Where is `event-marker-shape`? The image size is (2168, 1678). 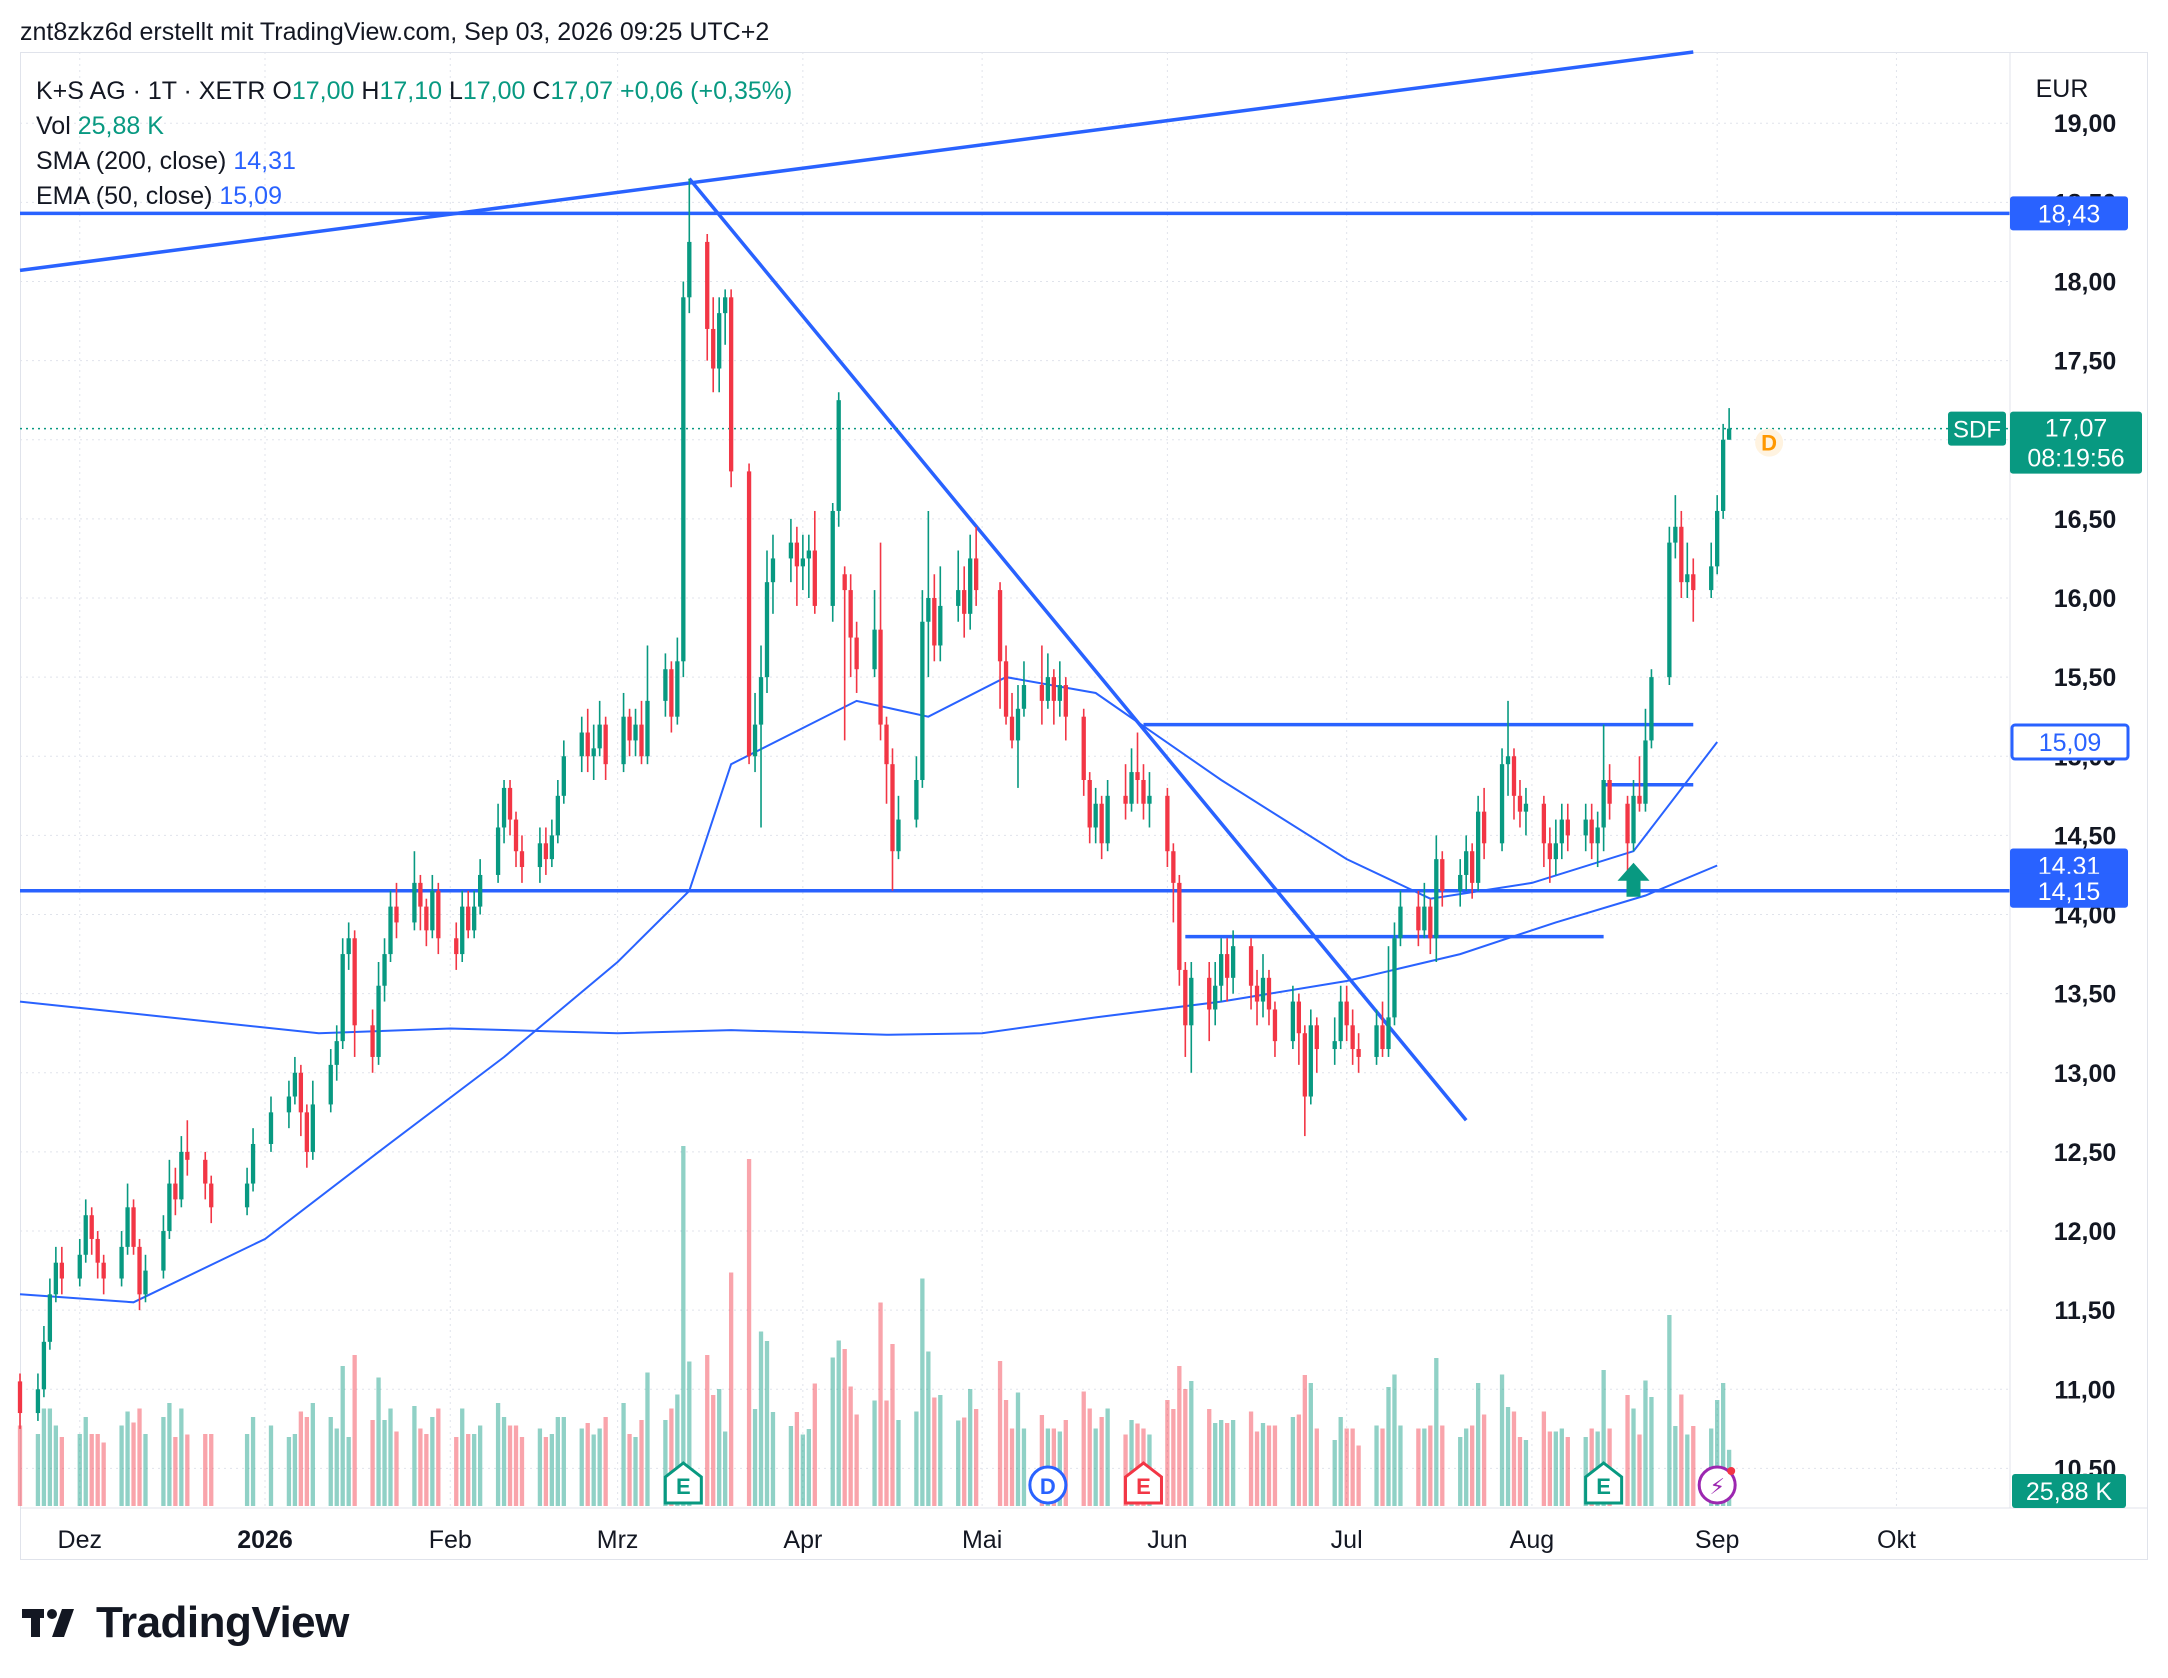 event-marker-shape is located at coordinates (683, 1483).